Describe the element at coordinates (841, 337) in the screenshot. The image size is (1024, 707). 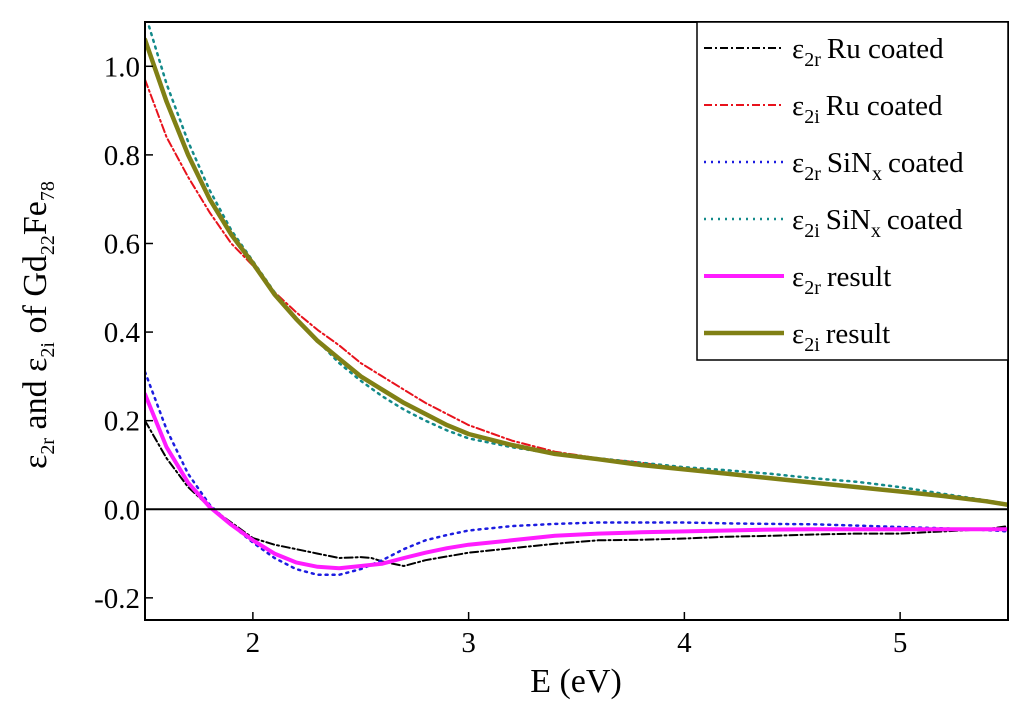
I see `legend-label-6: ε2i result` at that location.